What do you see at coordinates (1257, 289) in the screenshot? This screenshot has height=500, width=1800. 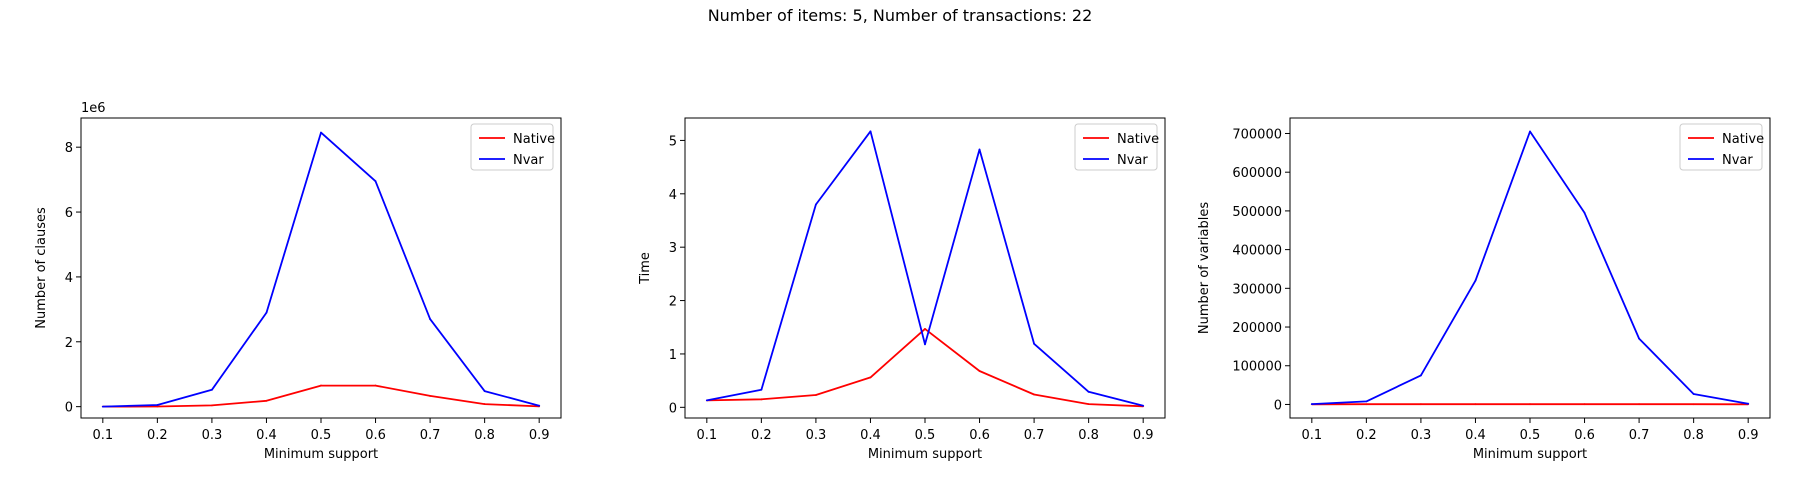 I see `y-tick-label: 300000` at bounding box center [1257, 289].